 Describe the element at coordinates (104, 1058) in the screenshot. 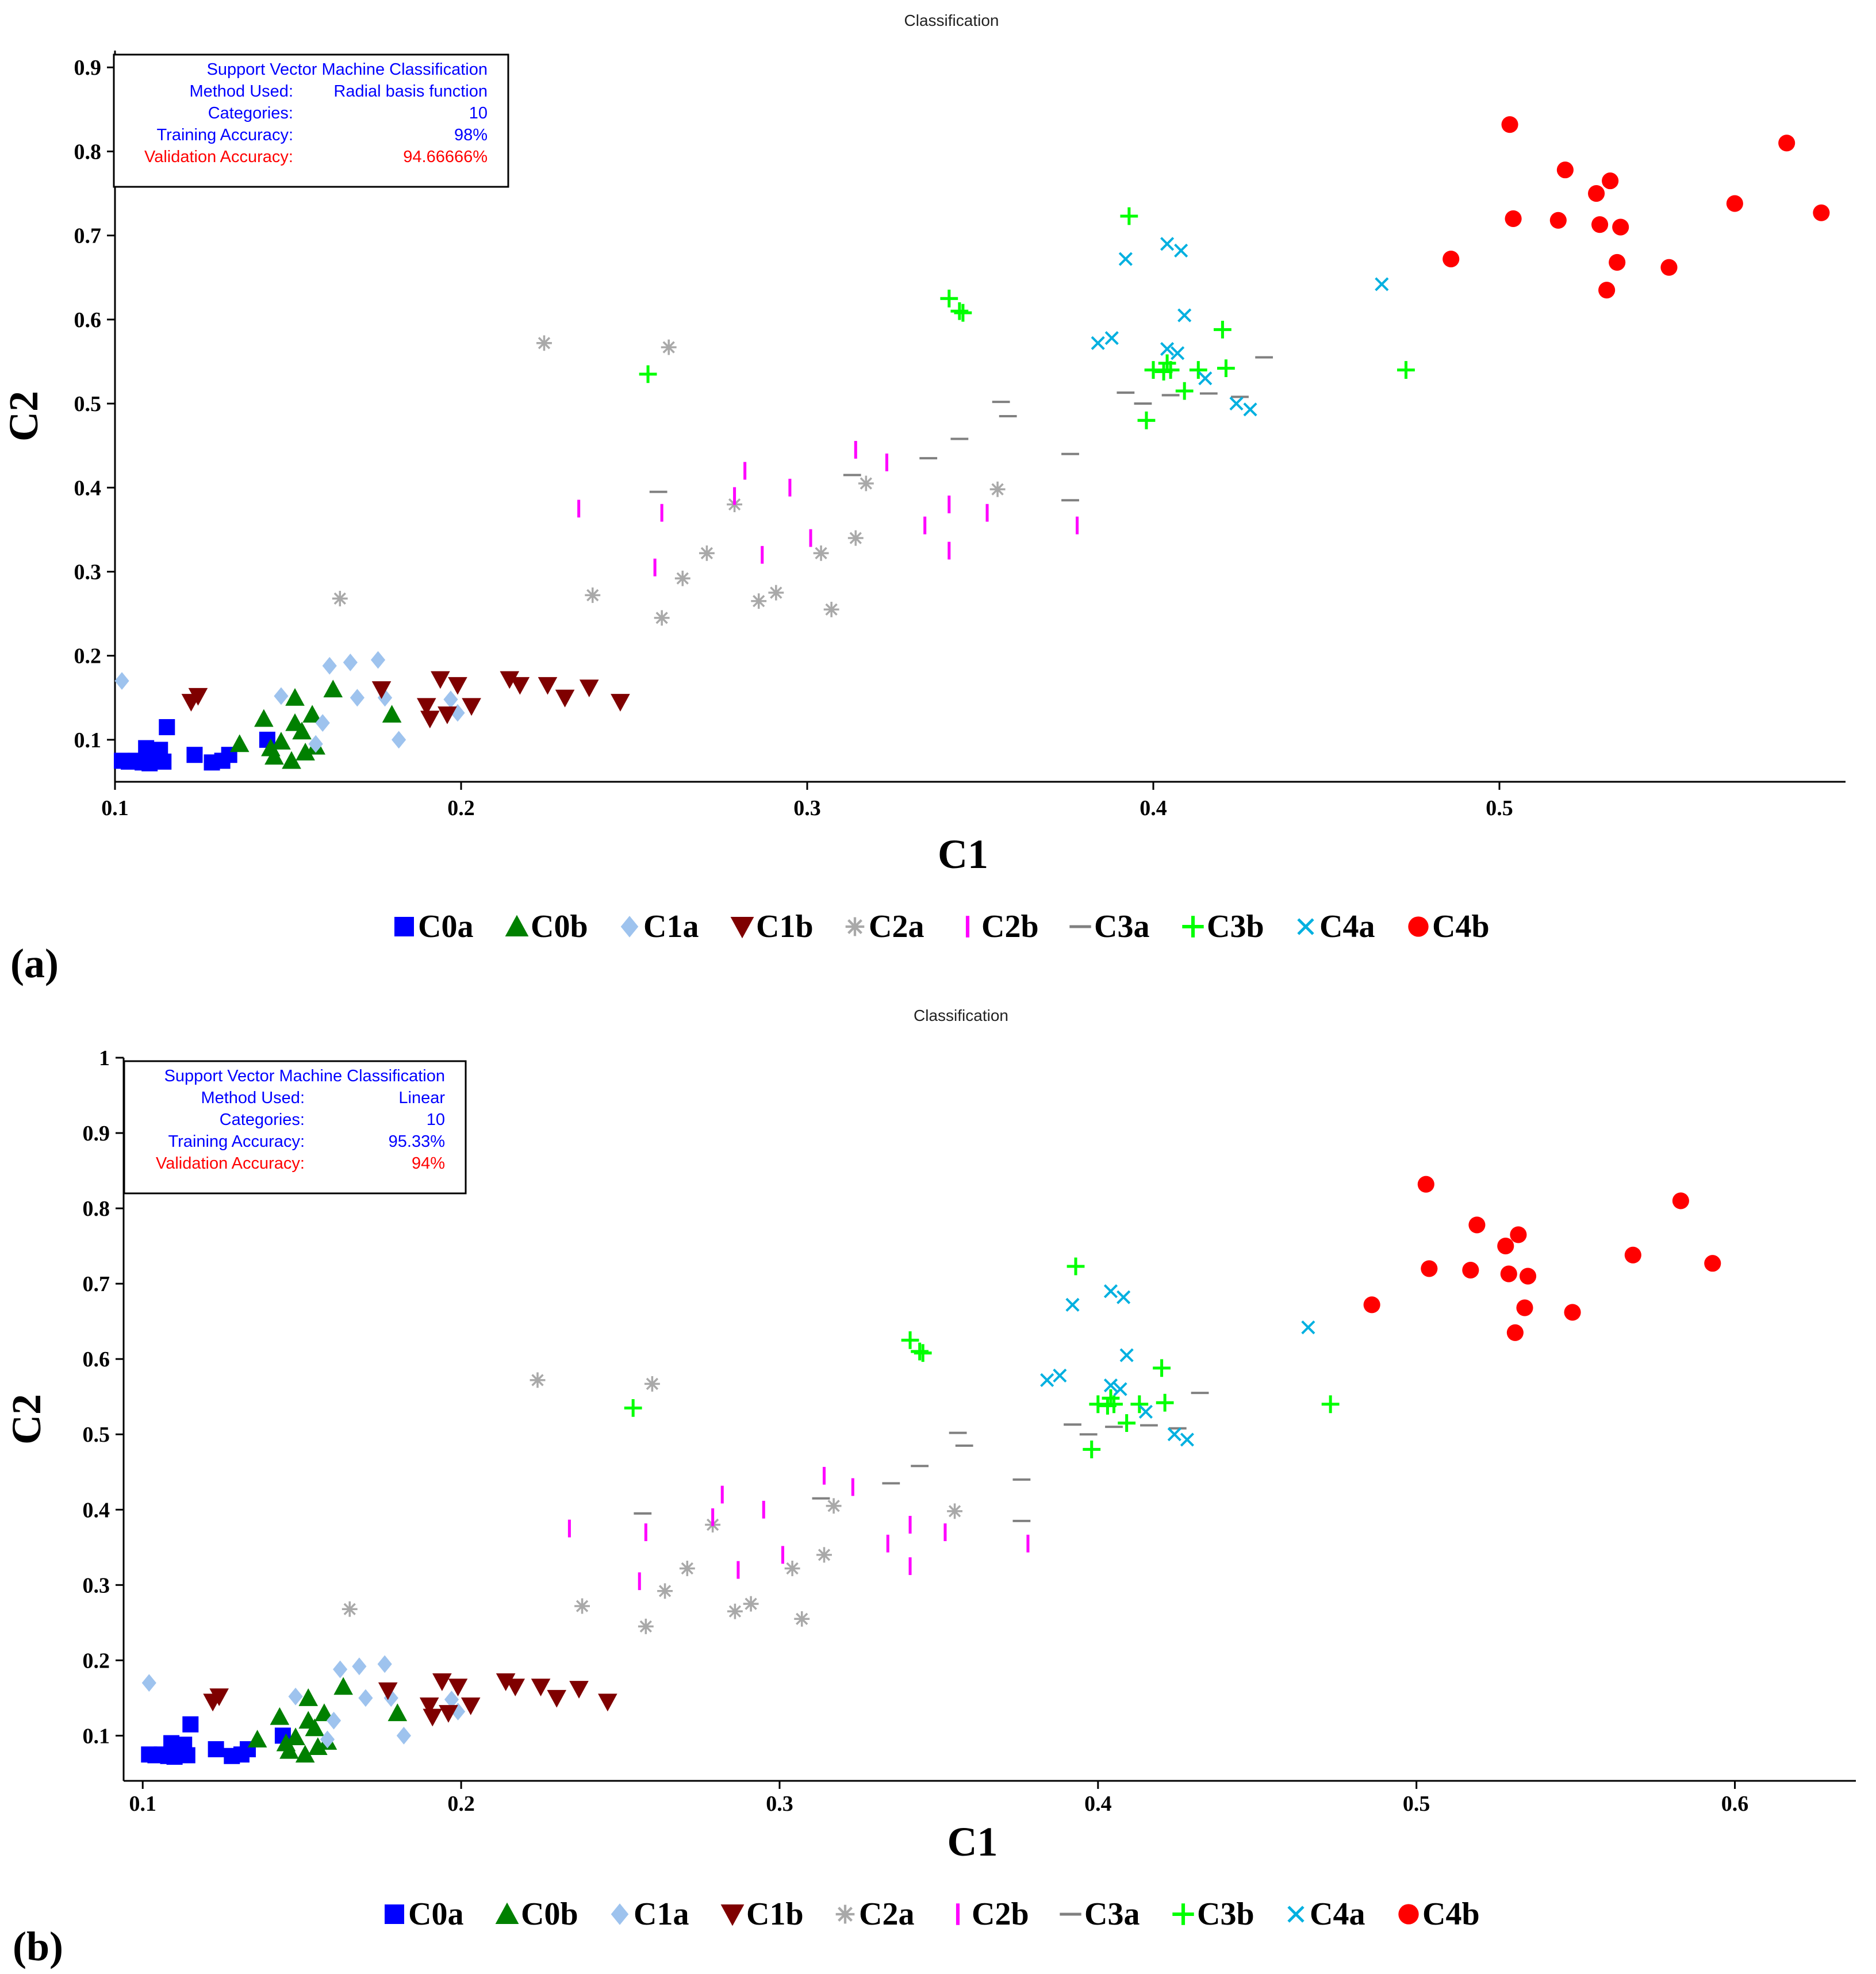

I see `y-tick-label: 1` at that location.